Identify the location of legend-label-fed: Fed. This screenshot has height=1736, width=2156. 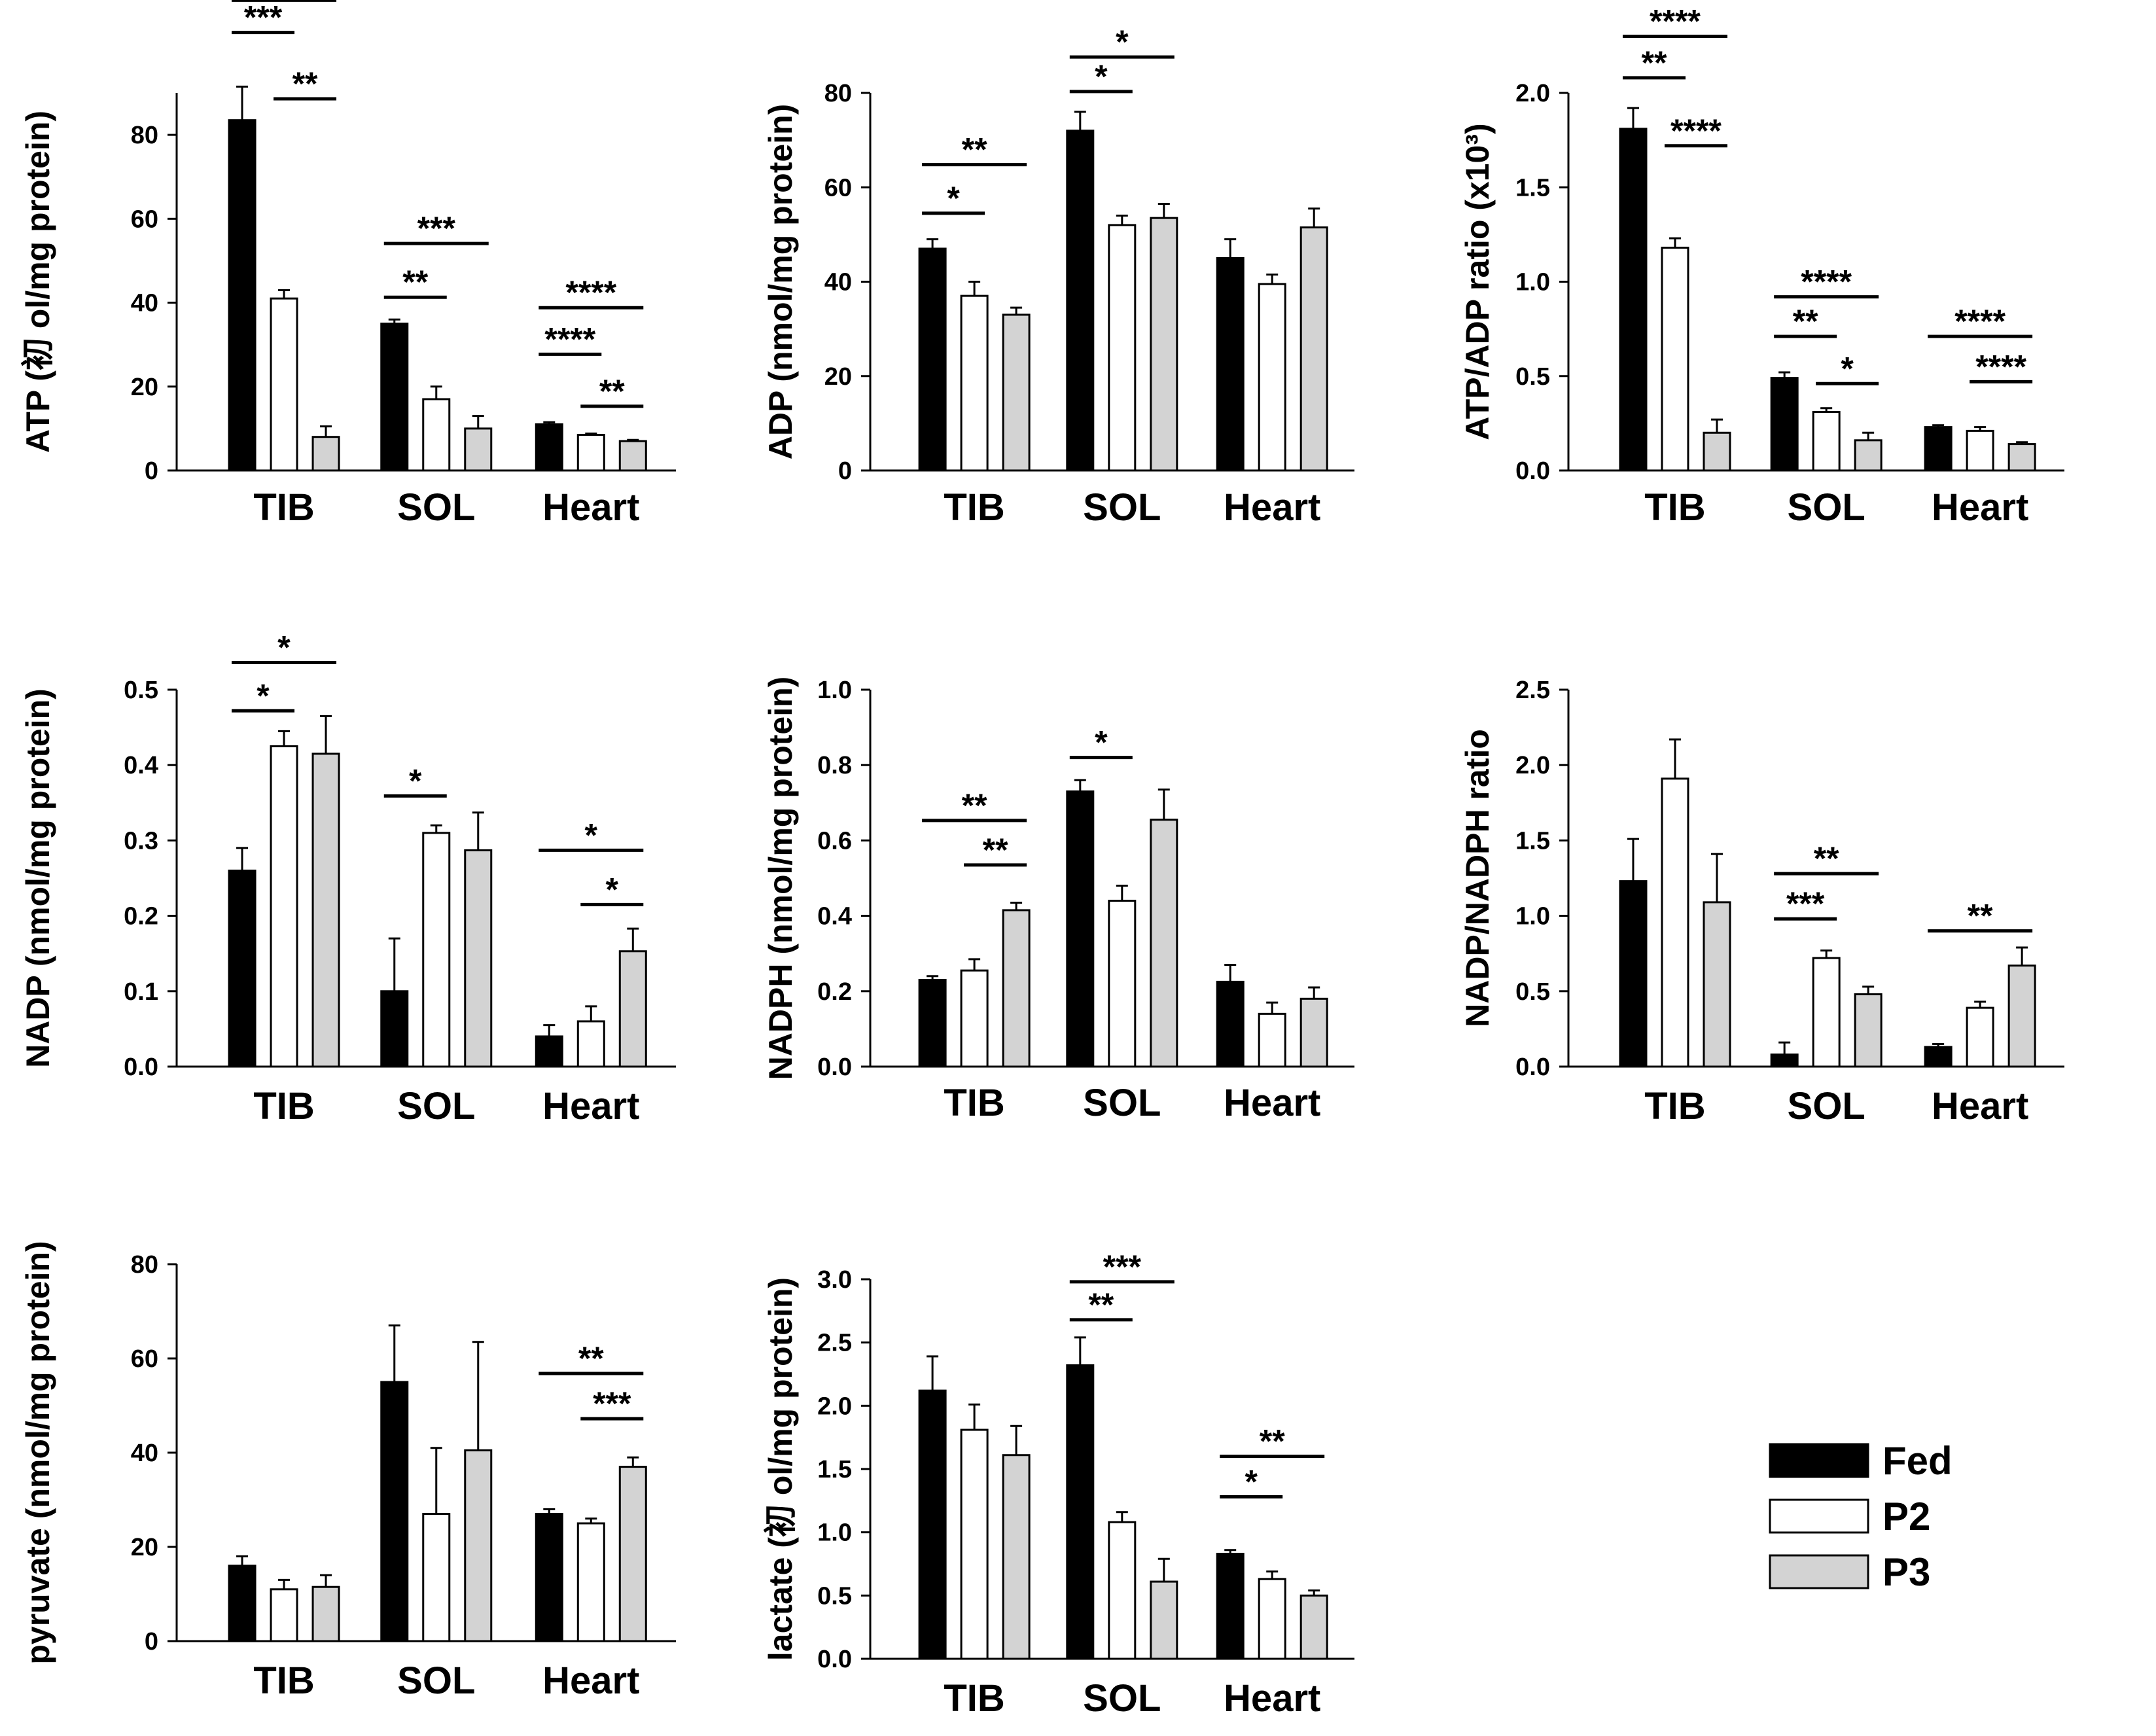
(1917, 1461).